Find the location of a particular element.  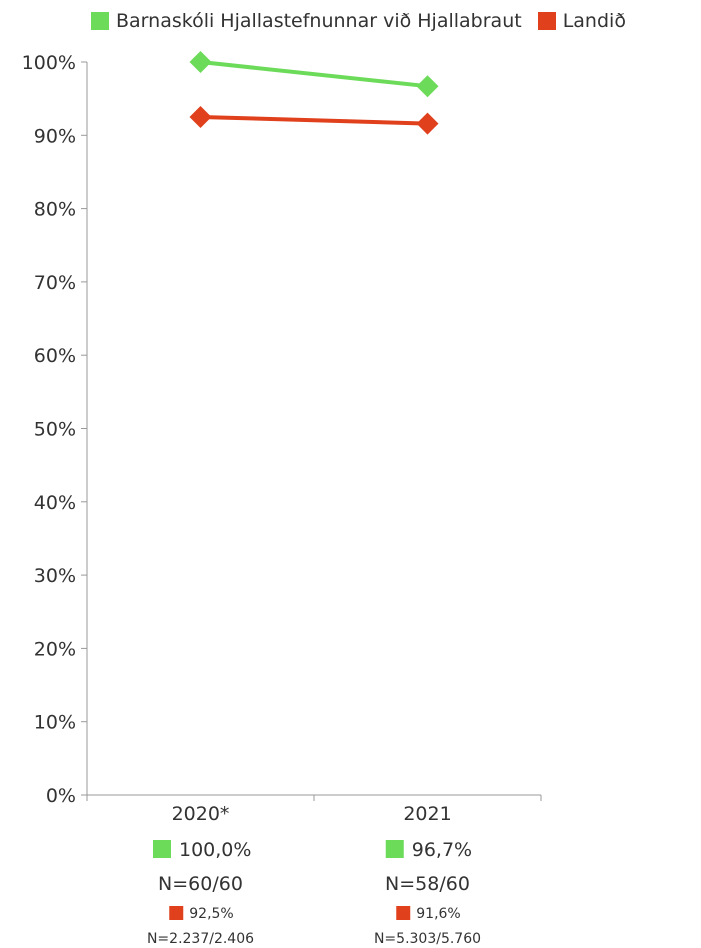

legend-swatch-school is located at coordinates (100, 21).